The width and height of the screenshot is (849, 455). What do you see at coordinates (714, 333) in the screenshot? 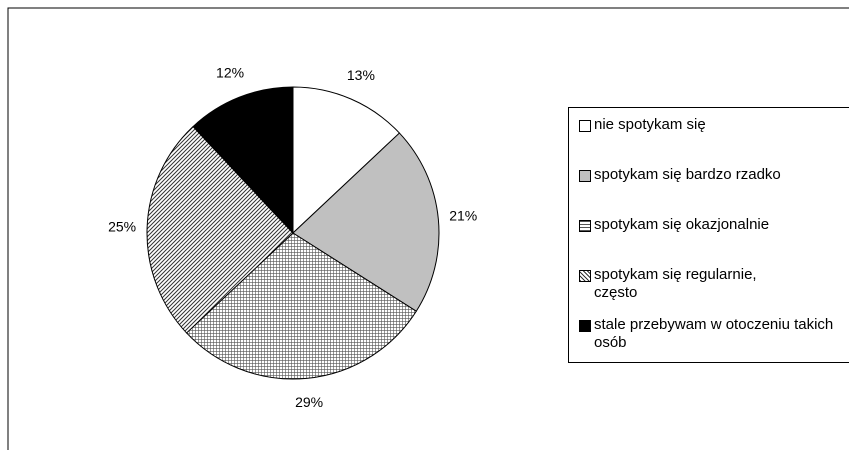
I see `legend-label: stale przebywam w otoczeniu takich osób` at bounding box center [714, 333].